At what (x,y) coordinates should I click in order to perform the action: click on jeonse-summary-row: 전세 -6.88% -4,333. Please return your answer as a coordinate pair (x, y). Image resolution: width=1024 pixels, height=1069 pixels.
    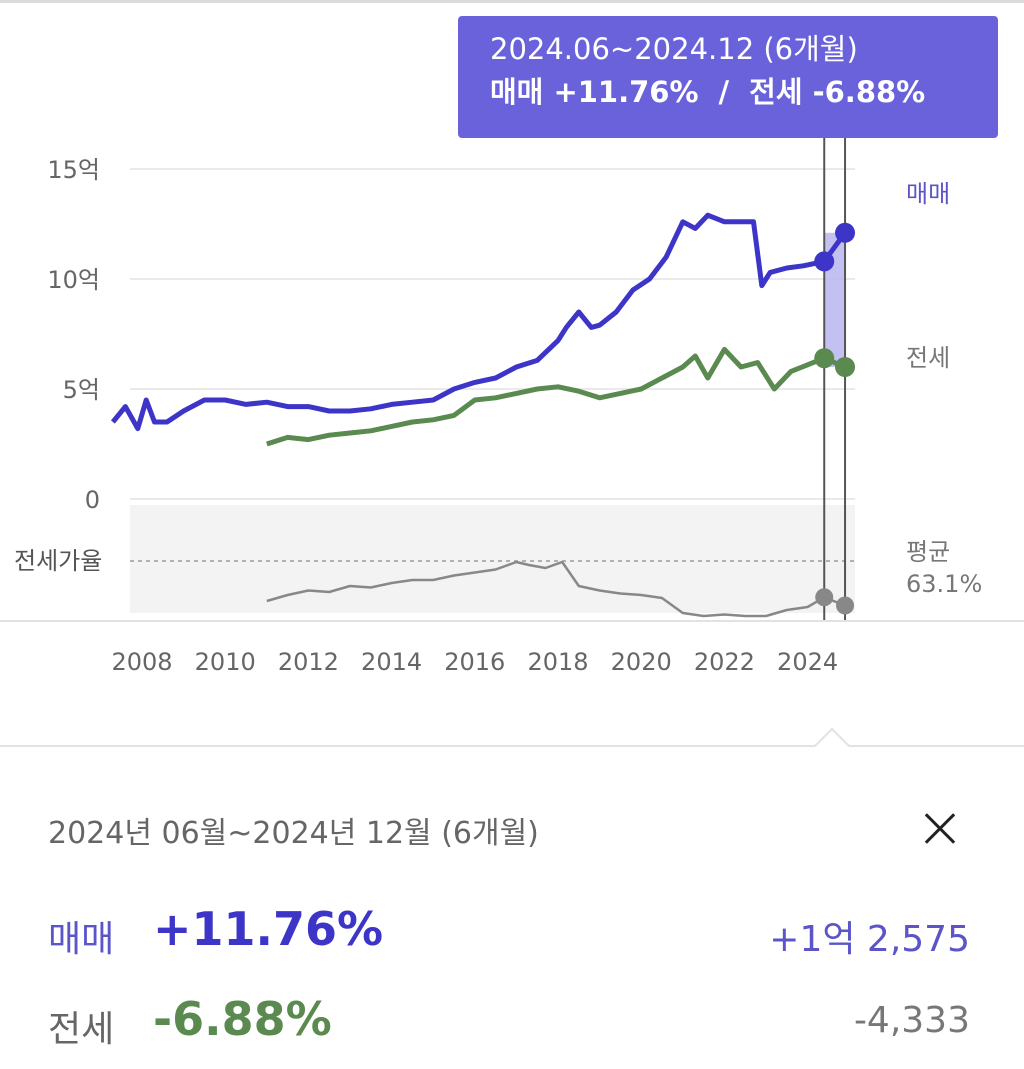
    Looking at the image, I should click on (509, 1022).